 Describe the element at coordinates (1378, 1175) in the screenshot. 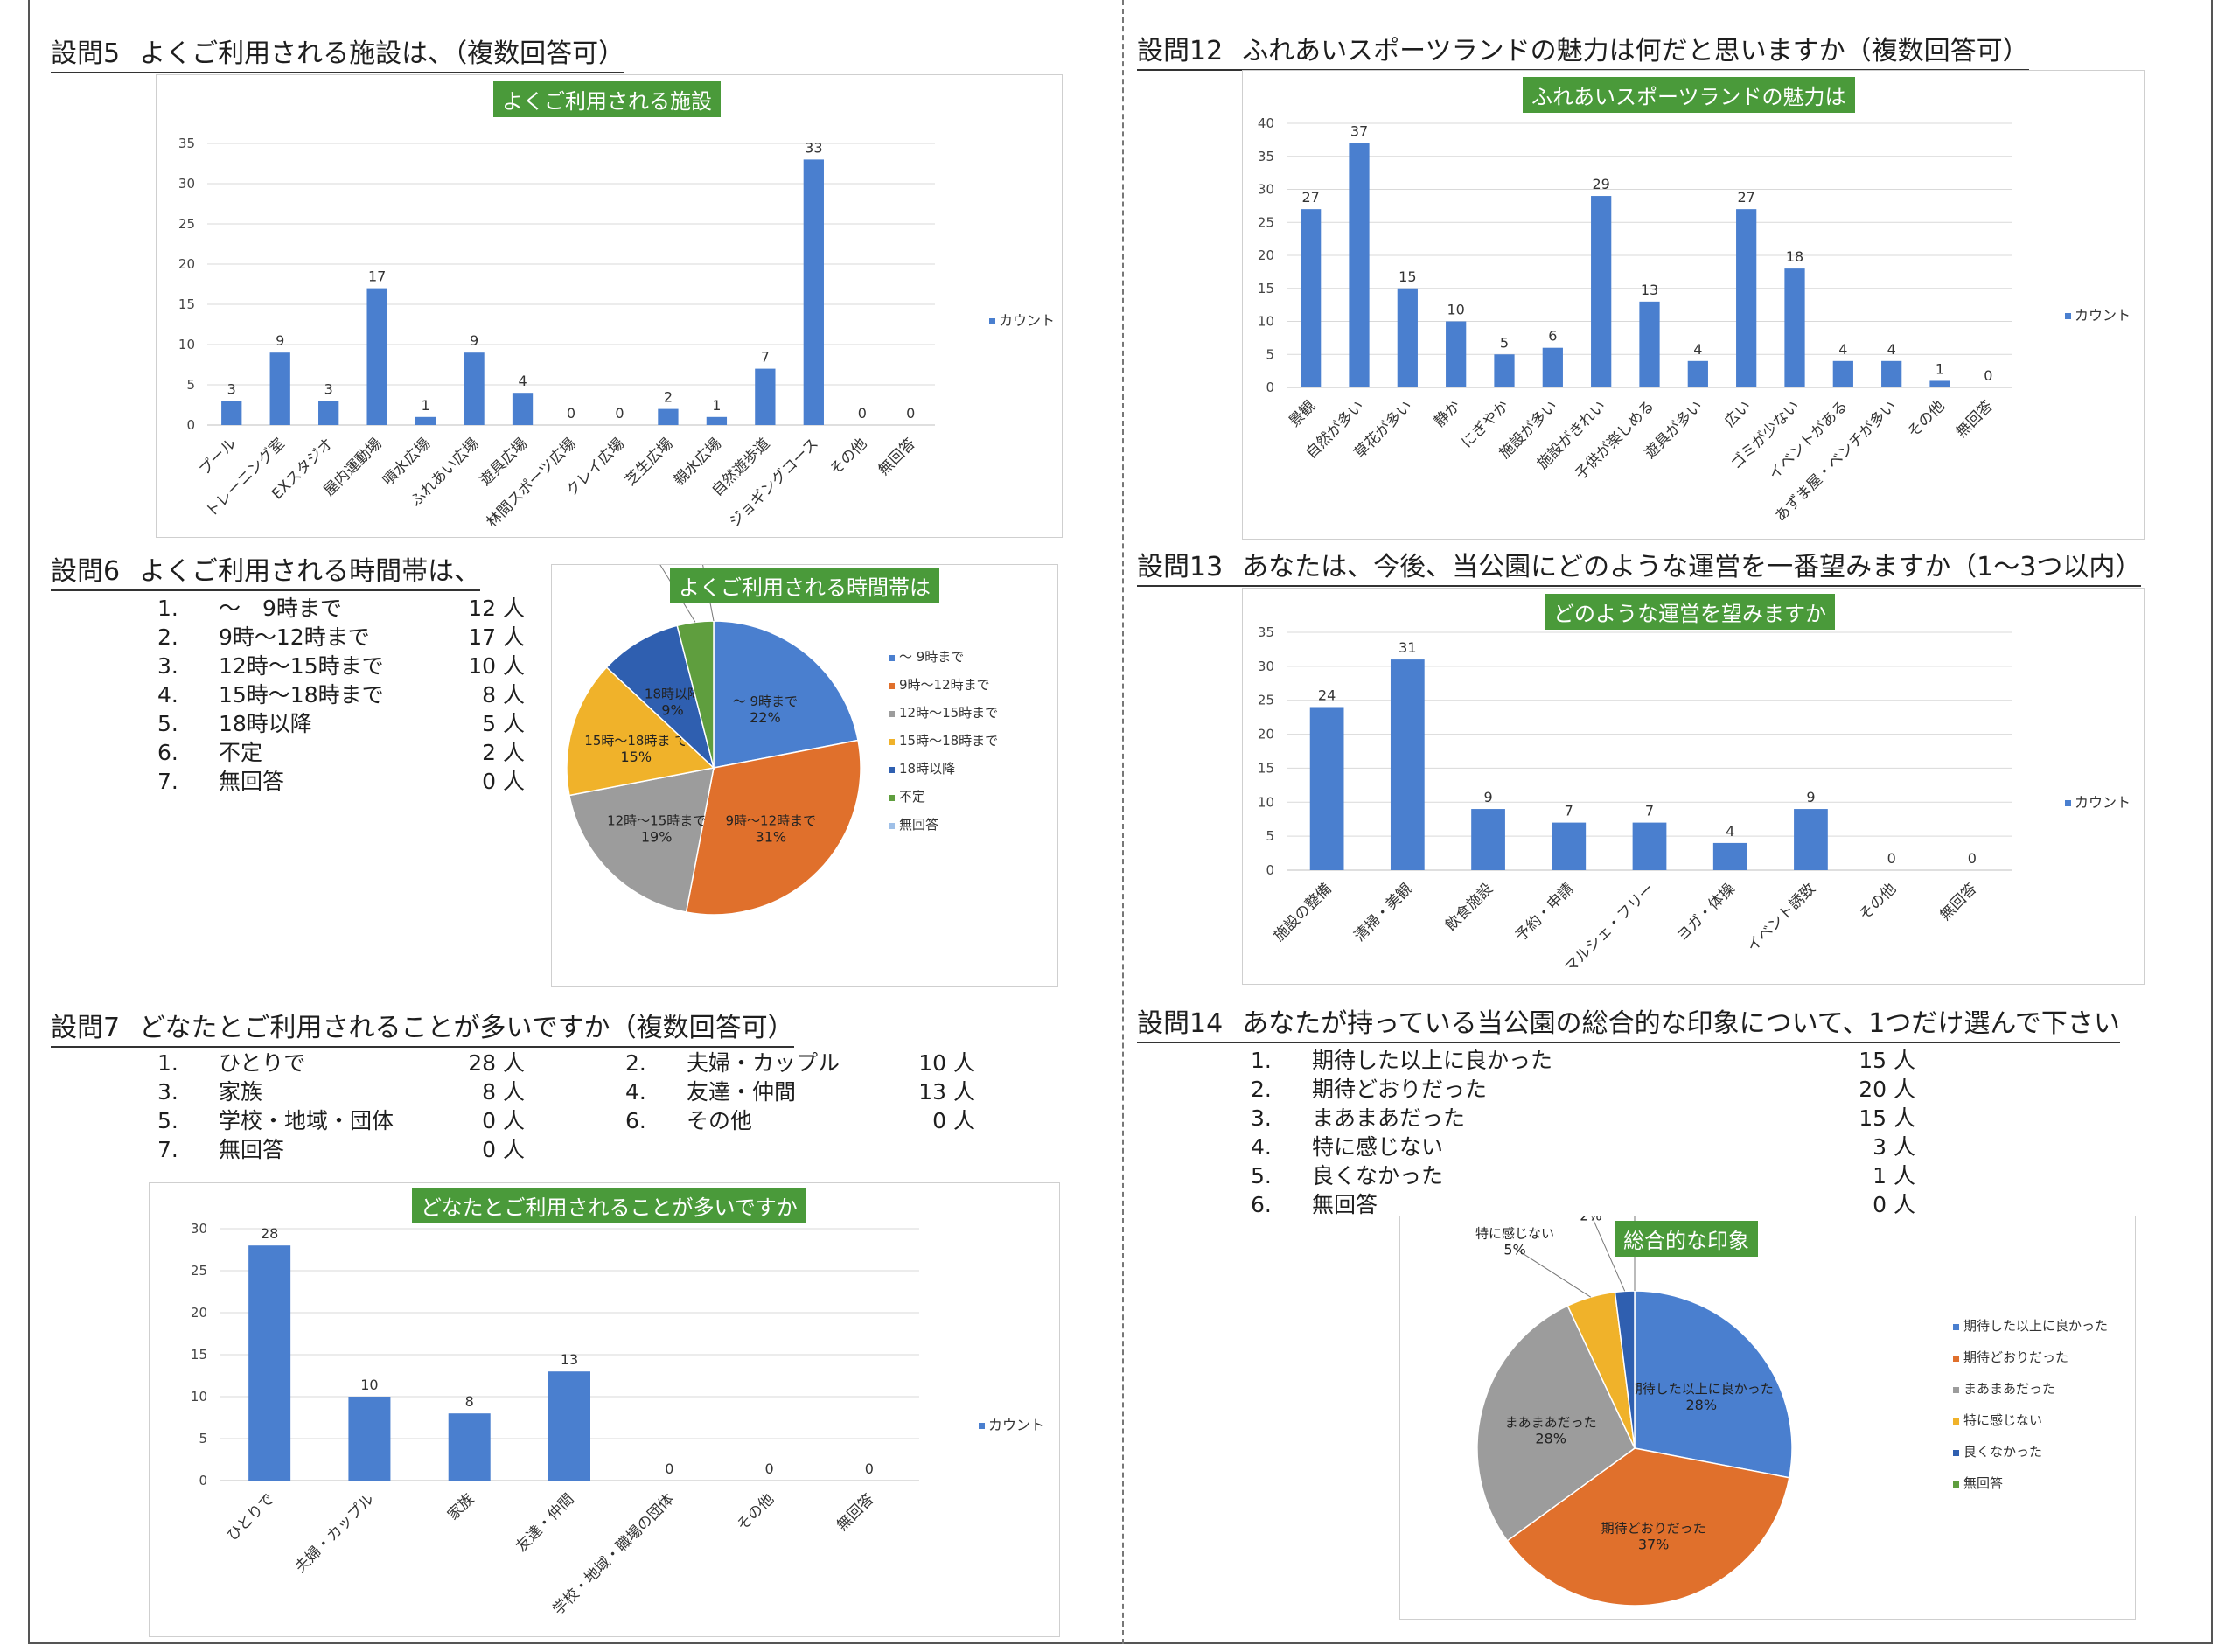

I see `list-item-label: 良くなかった` at that location.